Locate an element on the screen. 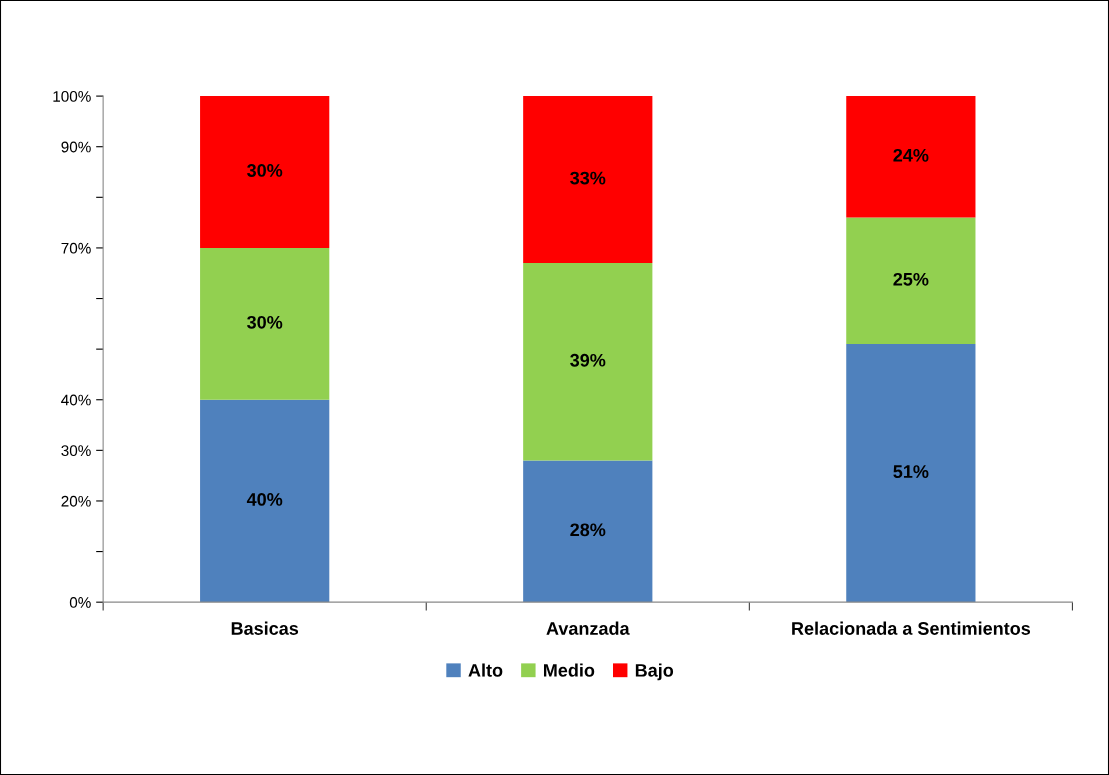  y-tick-label: 40% is located at coordinates (76, 400).